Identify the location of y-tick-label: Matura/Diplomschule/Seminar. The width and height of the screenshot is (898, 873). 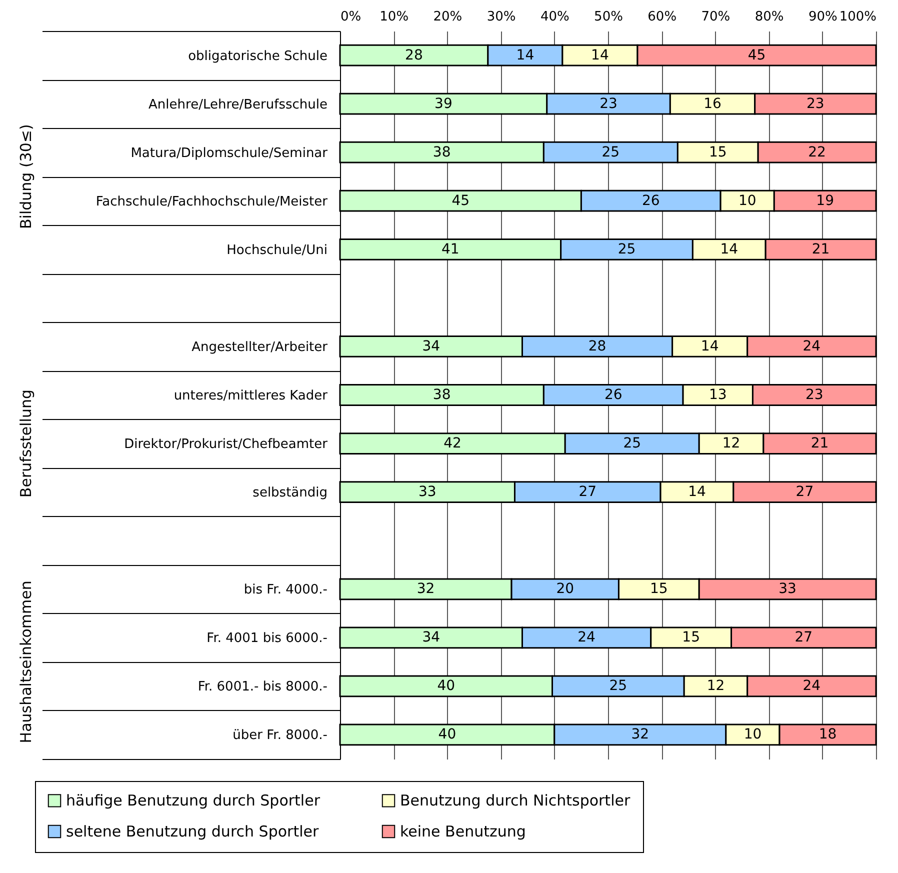
(229, 153).